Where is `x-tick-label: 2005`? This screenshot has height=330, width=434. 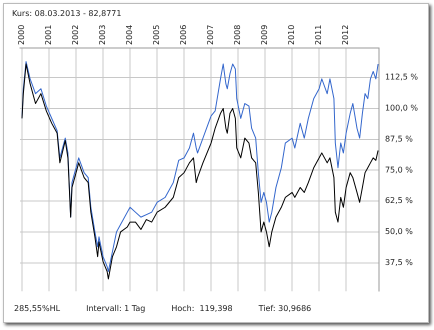 x-tick-label: 2005 is located at coordinates (157, 34).